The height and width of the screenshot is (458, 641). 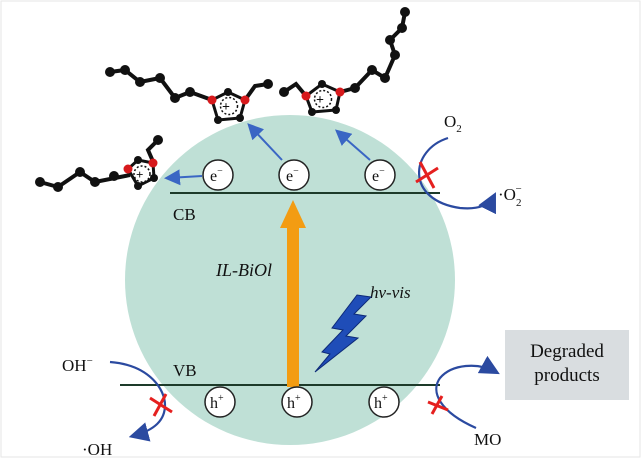 I want to click on lightning-icon, so click(x=343, y=333).